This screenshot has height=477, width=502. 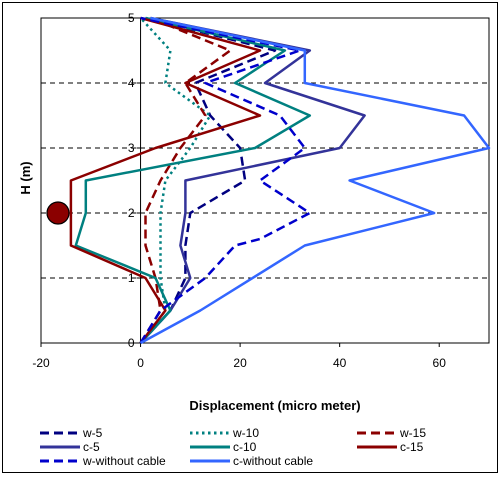 I want to click on y-tick-label: 3, so click(x=131, y=148).